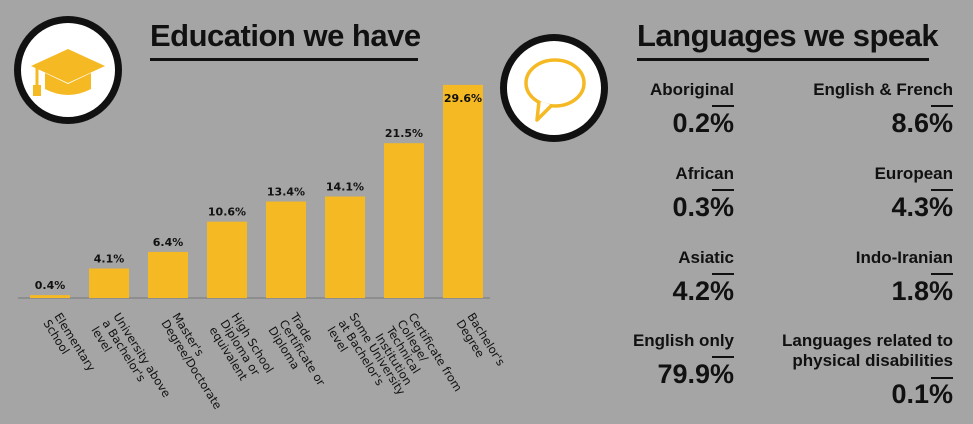  What do you see at coordinates (703, 207) in the screenshot?
I see `language-value: 0.3%` at bounding box center [703, 207].